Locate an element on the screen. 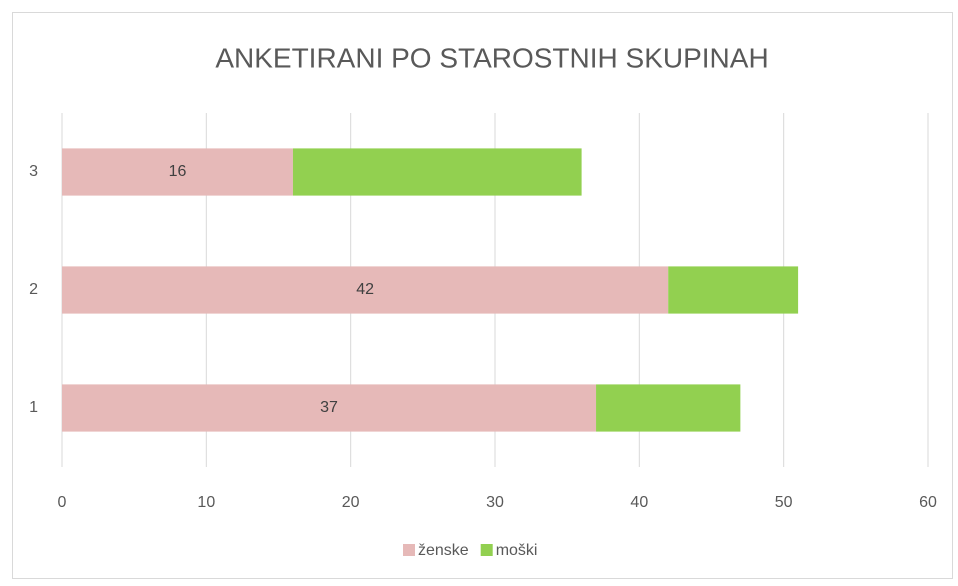 The width and height of the screenshot is (958, 586). data-label: 37 is located at coordinates (329, 407).